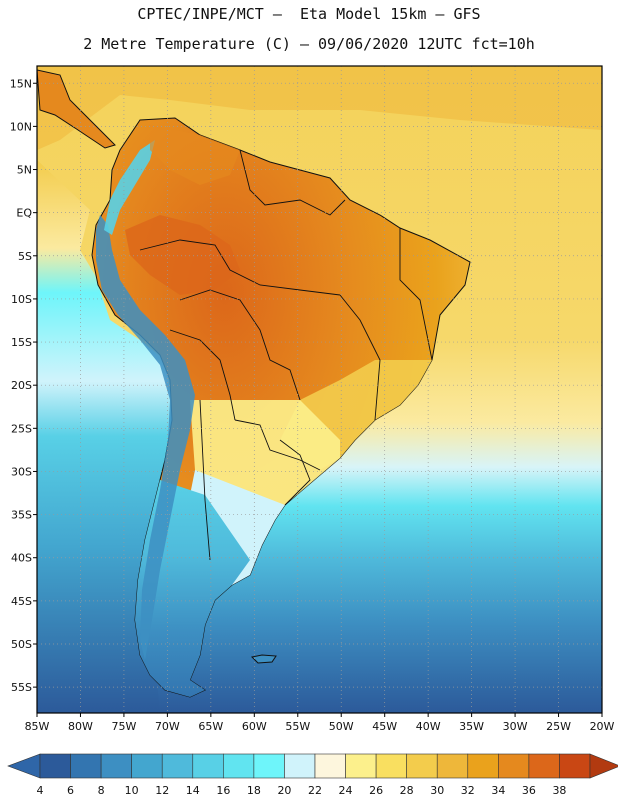  I want to click on lon-label: 30W, so click(515, 726).